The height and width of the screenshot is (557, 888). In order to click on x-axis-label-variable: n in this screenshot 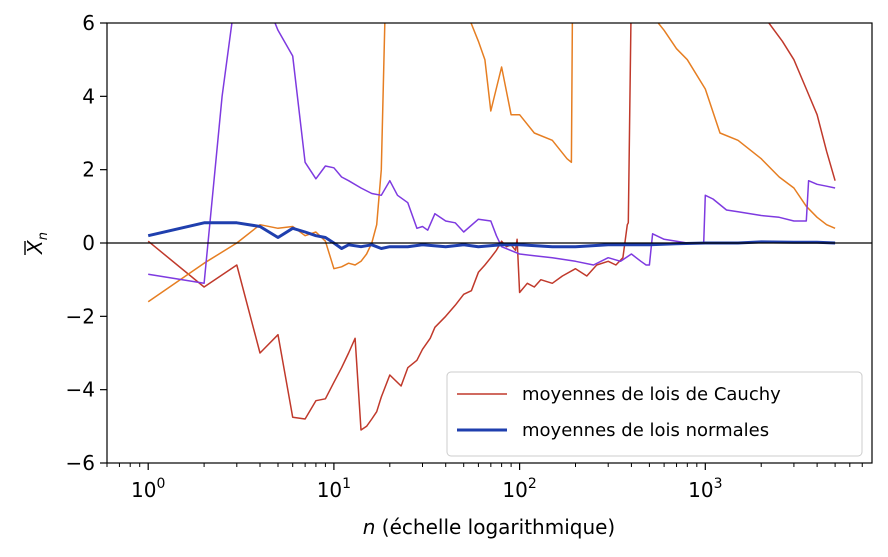, I will do `click(369, 527)`.